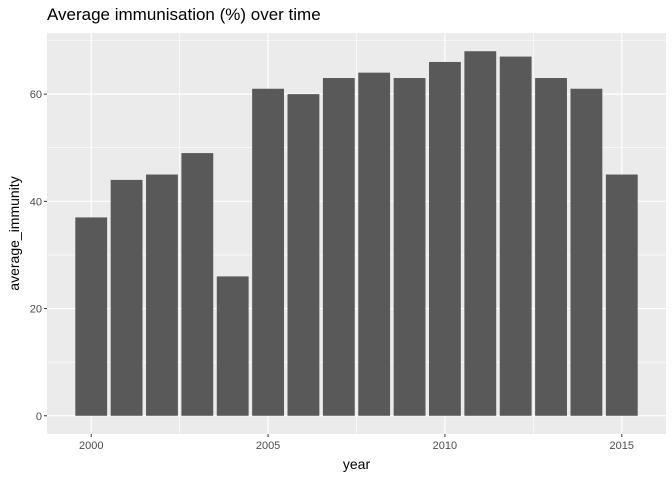 The height and width of the screenshot is (480, 672). I want to click on y-tick-label: 0, so click(39, 417).